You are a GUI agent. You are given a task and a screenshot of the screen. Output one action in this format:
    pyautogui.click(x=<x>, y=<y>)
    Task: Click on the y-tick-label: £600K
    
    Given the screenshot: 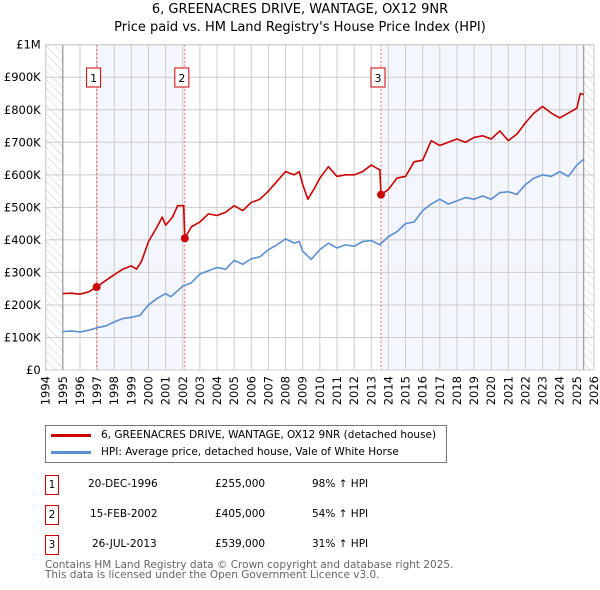 What is the action you would take?
    pyautogui.click(x=22, y=175)
    